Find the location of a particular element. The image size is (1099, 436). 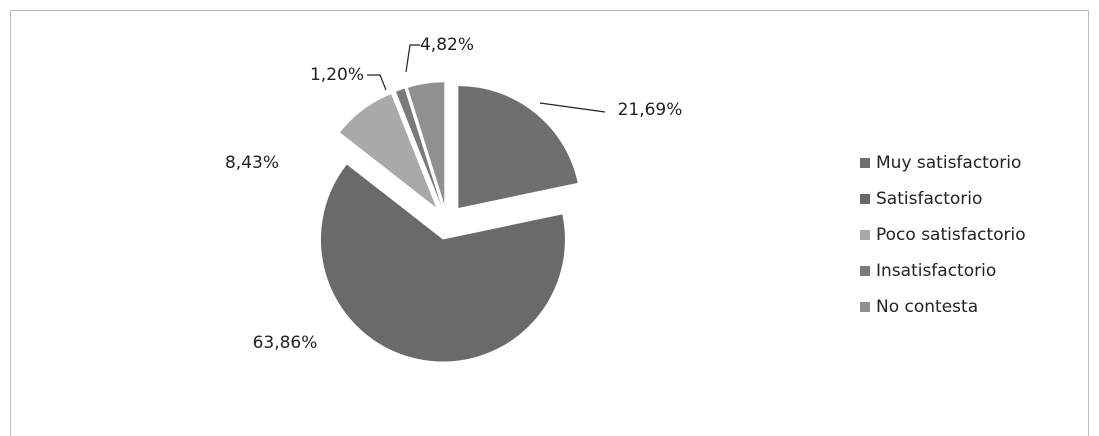

legend-label: Muy satisfactorio is located at coordinates (948, 163).